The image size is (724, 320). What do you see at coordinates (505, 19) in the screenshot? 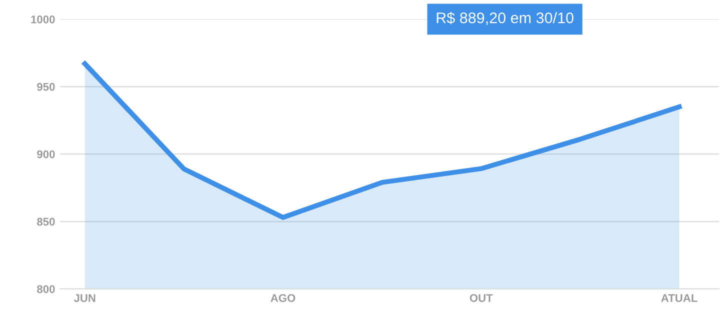
I see `annotation: R$ 889,20 em 30/10` at bounding box center [505, 19].